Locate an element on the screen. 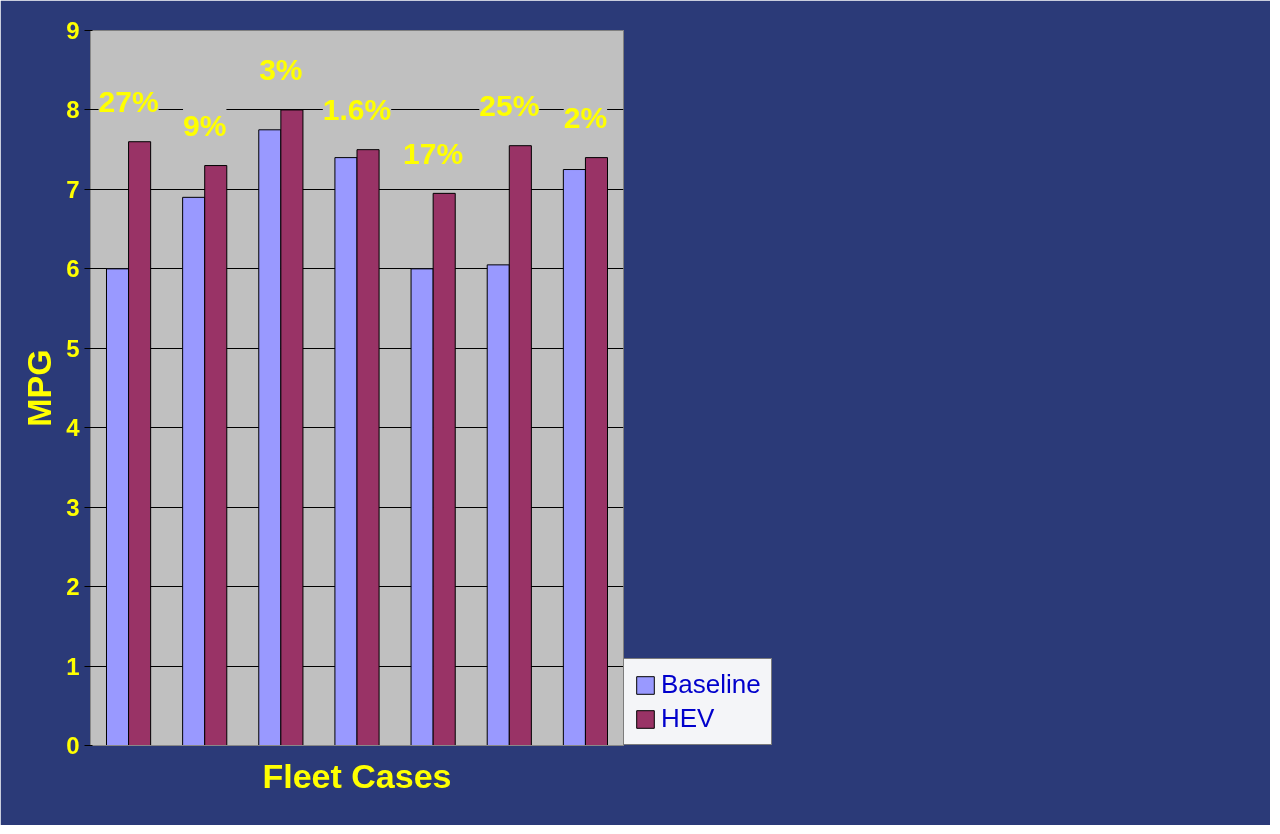  legend-label: HEV is located at coordinates (688, 718).